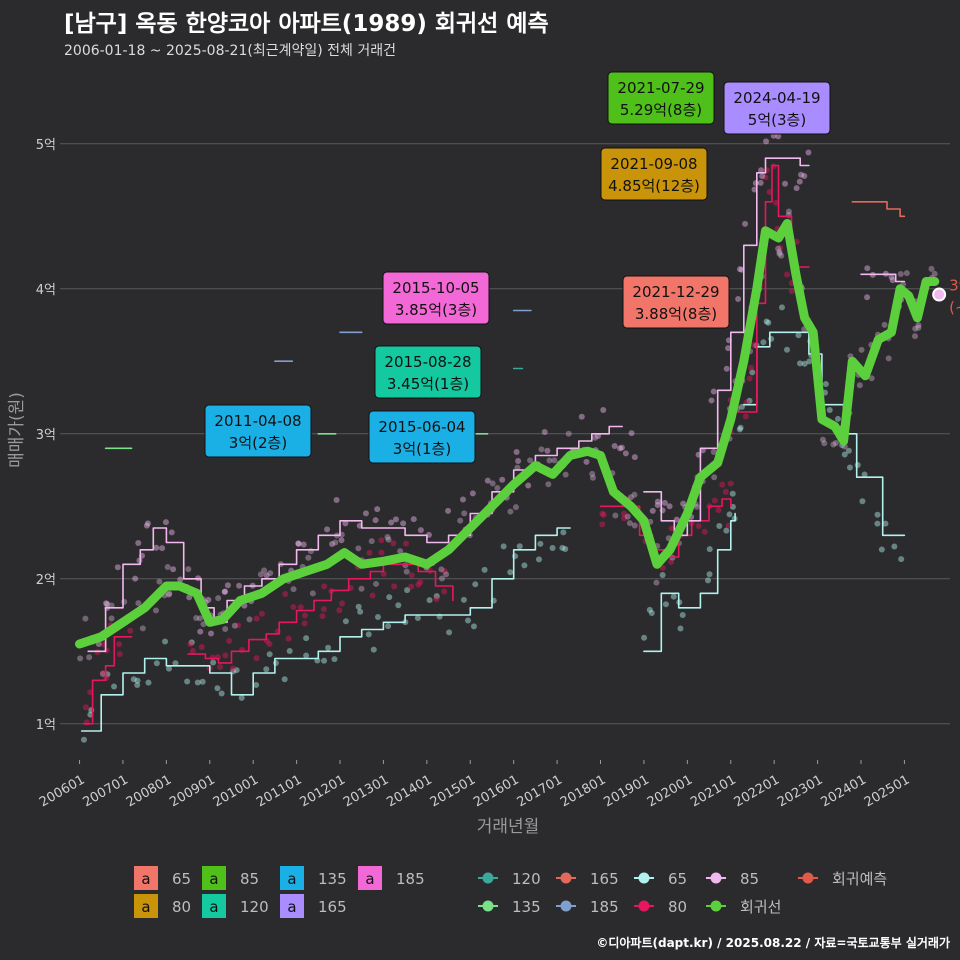  What do you see at coordinates (436, 310) in the screenshot?
I see `annotation-price: 3.85억(3층)` at bounding box center [436, 310].